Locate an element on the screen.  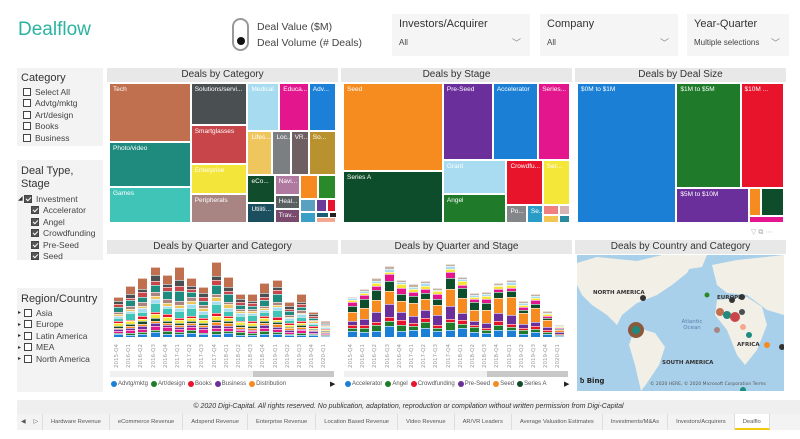
legend-next-icon: ▶ is located at coordinates (333, 384).